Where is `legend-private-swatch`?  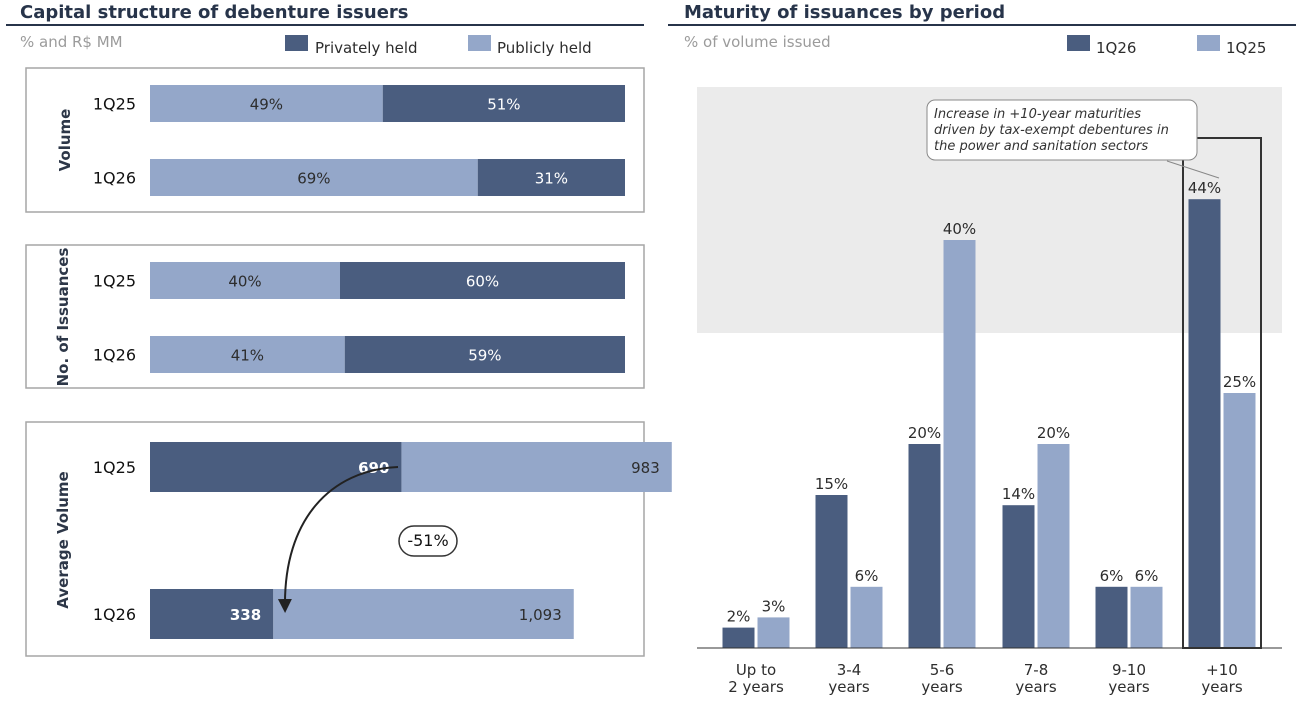 legend-private-swatch is located at coordinates (296, 43).